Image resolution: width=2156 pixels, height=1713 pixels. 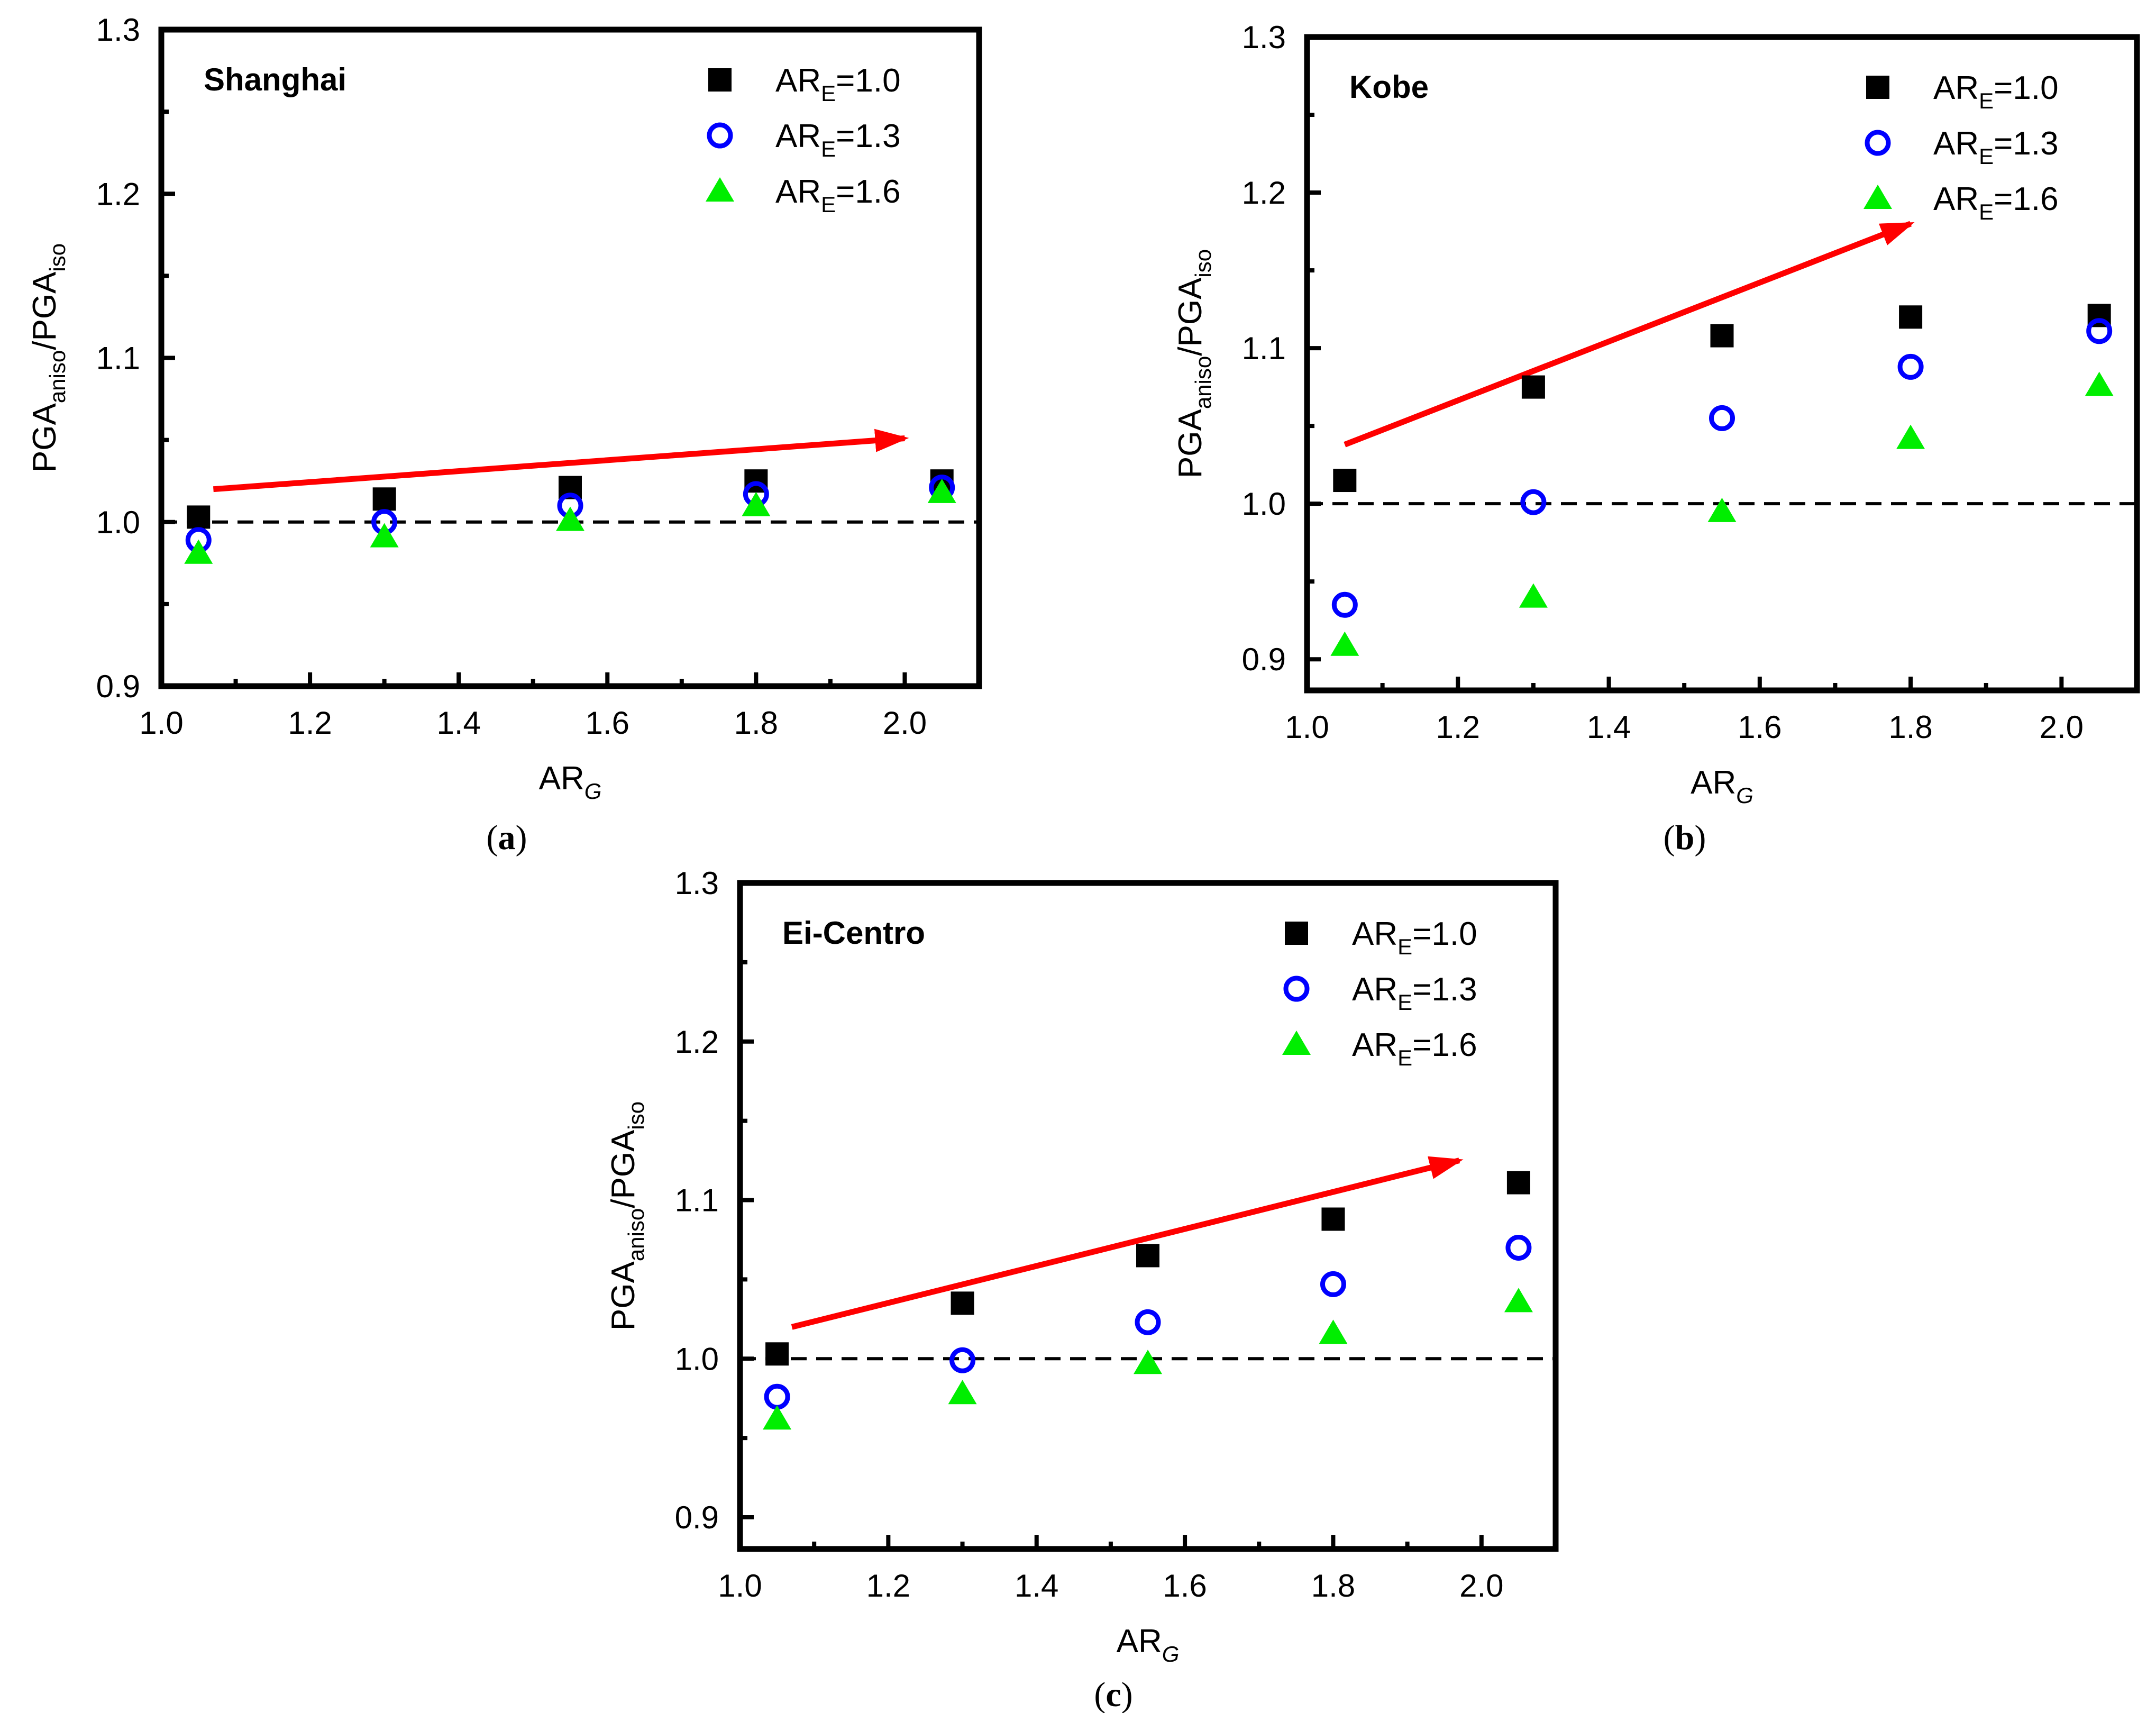 What do you see at coordinates (1204, 382) in the screenshot?
I see `y-axis-label-sub1: aniso` at bounding box center [1204, 382].